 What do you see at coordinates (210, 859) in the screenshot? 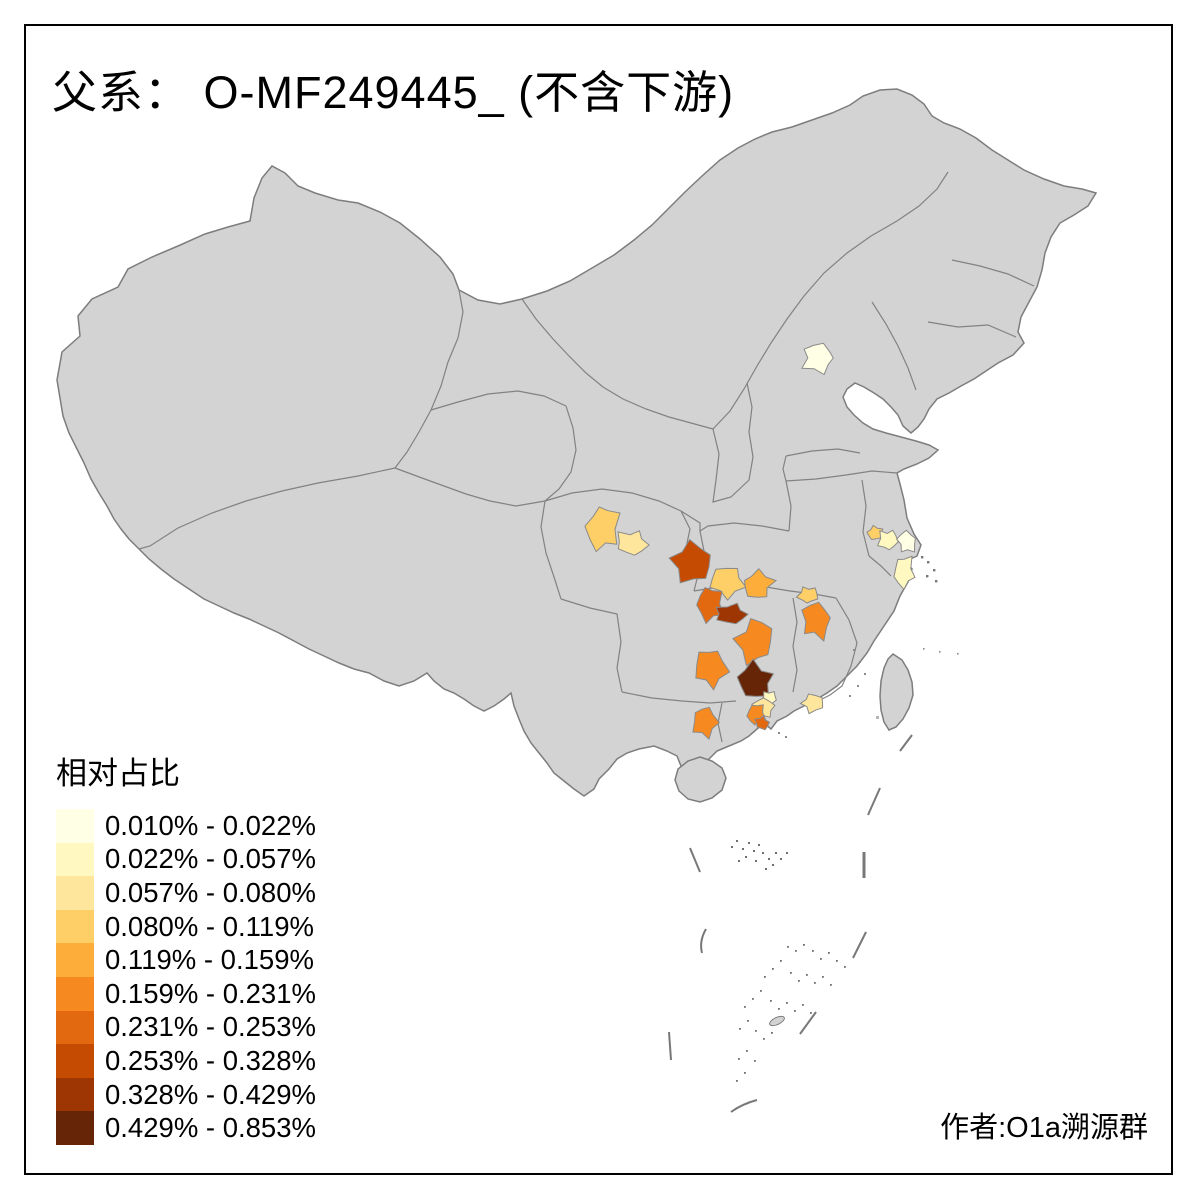
I see `legend-label: 0.022% - 0.057%` at bounding box center [210, 859].